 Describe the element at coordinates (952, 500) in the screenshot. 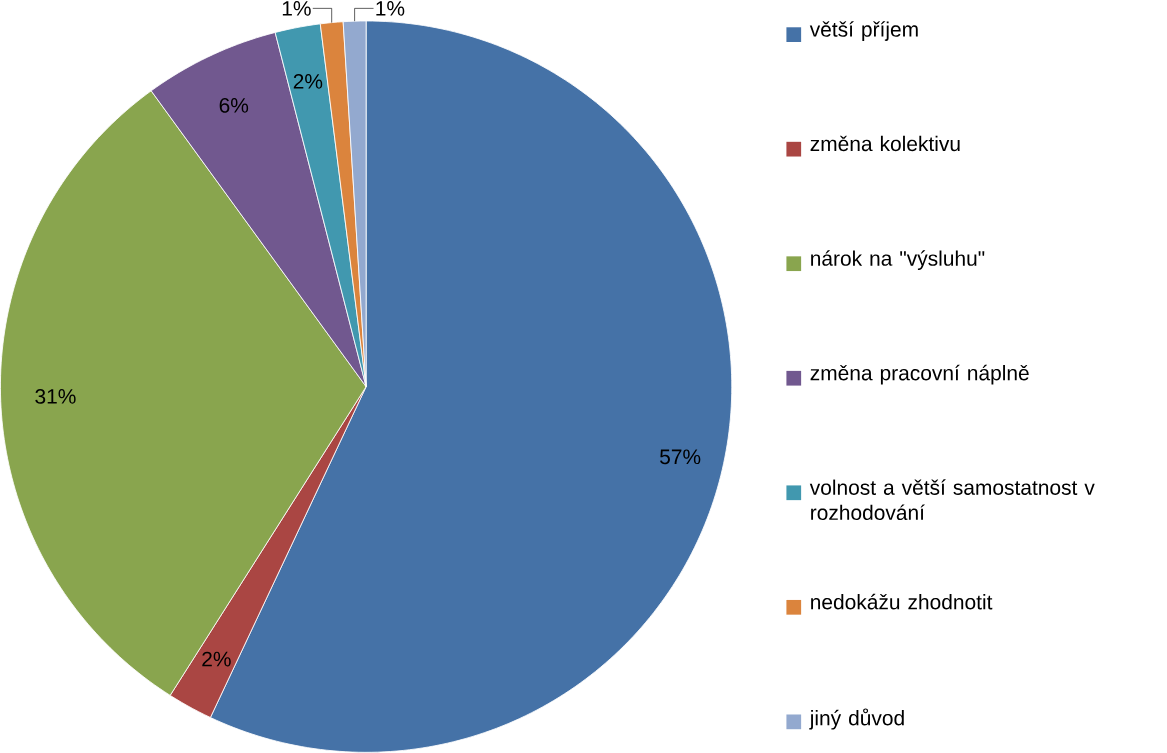

I see `legend-label: volnost a větší samostatnost v rozhodování` at that location.